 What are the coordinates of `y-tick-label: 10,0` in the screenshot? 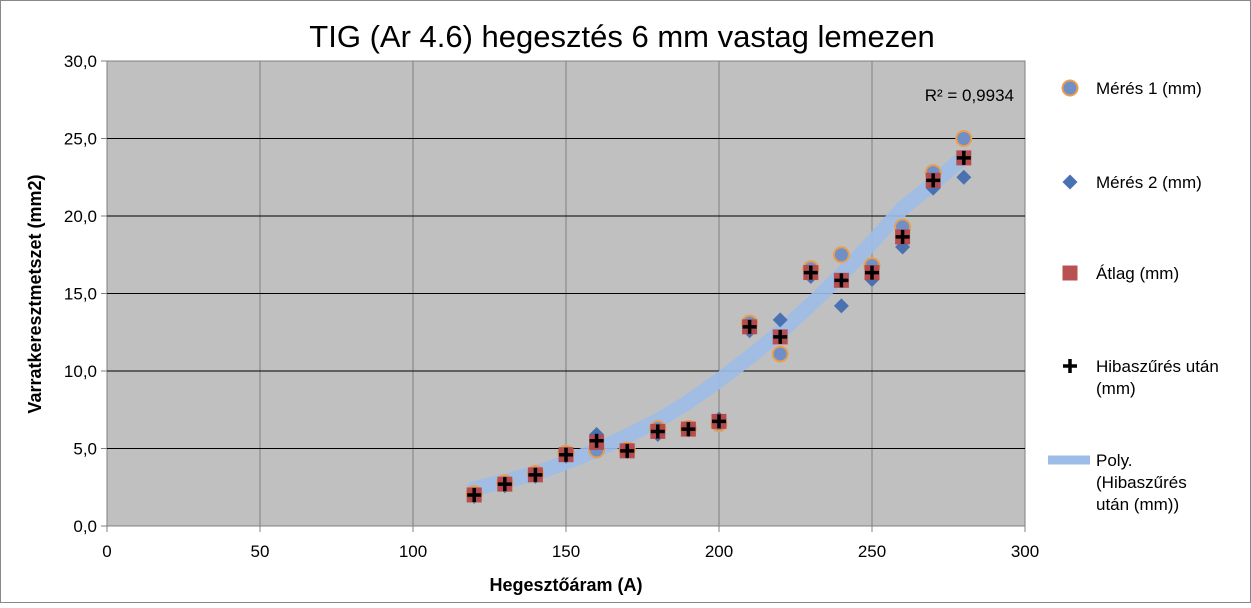 It's located at (80, 371).